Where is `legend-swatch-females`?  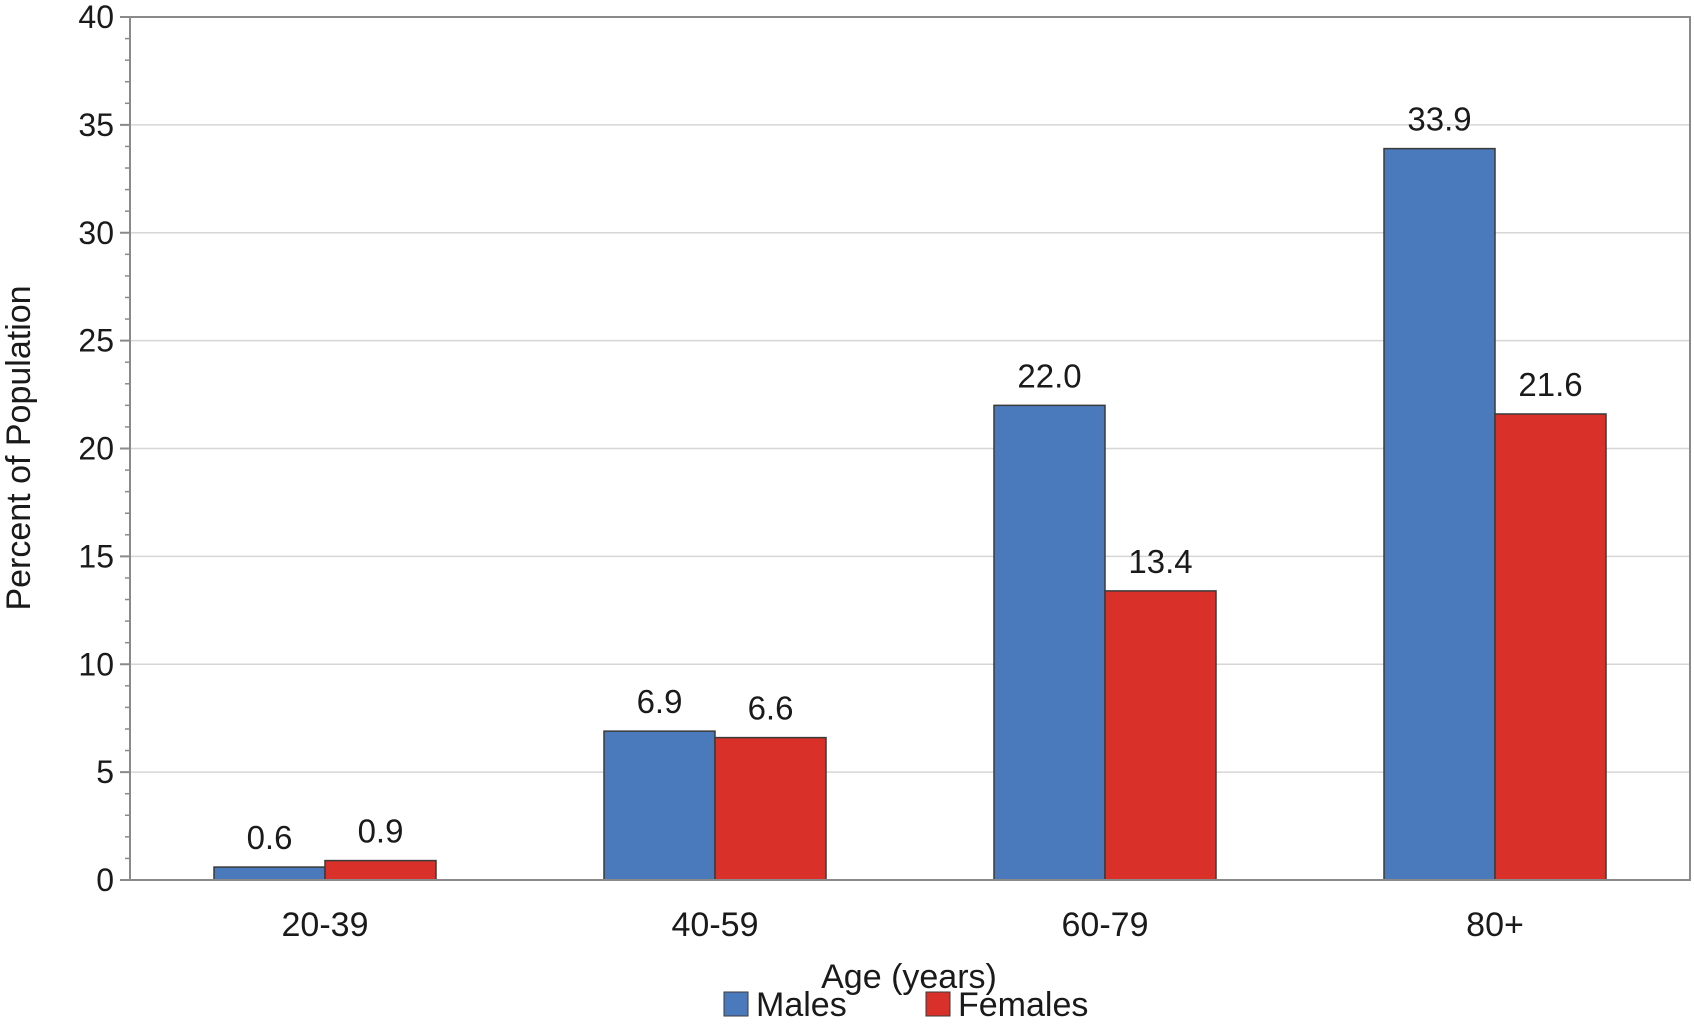
legend-swatch-females is located at coordinates (938, 1004).